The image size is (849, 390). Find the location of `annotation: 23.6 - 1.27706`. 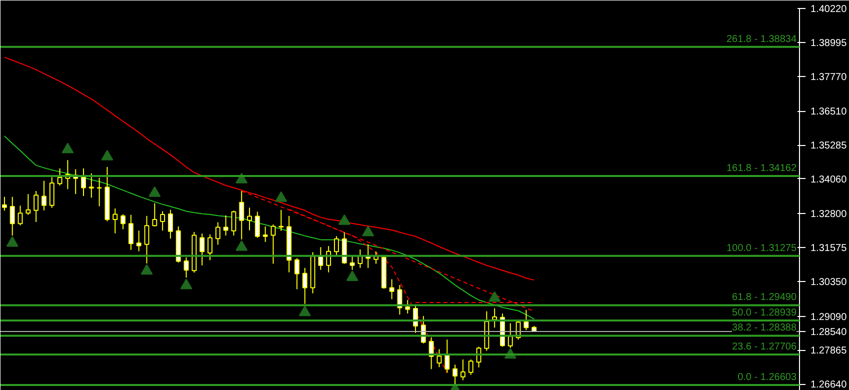

annotation: 23.6 - 1.27706 is located at coordinates (764, 347).